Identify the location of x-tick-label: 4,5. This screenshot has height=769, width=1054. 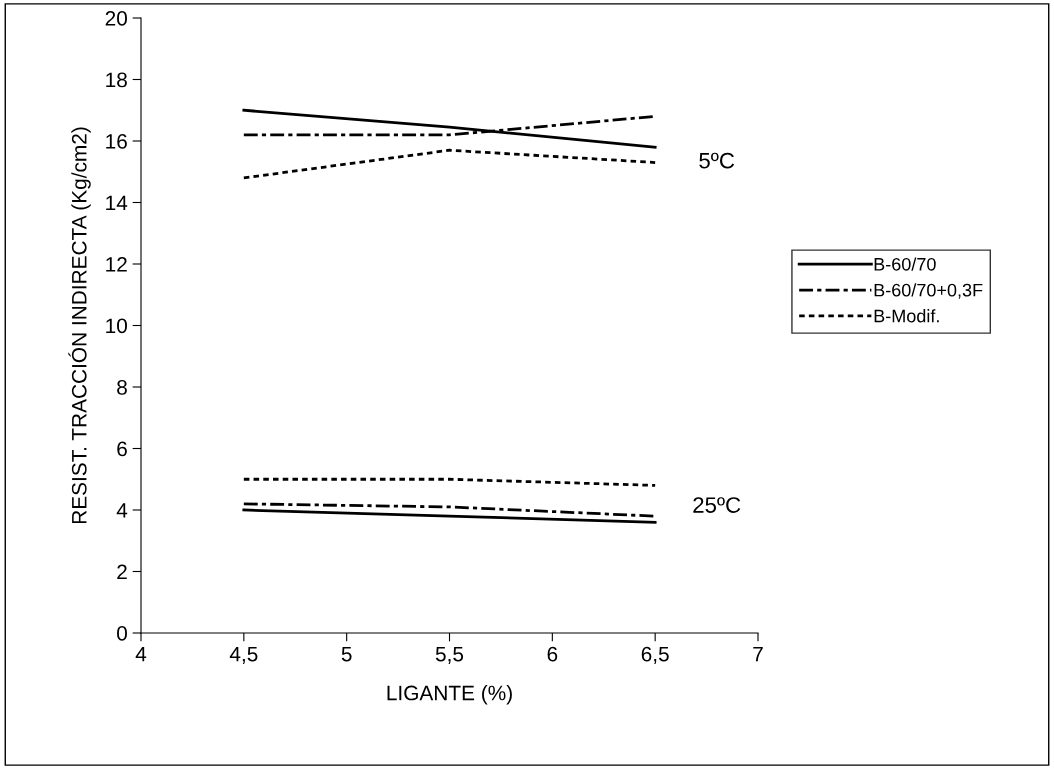
(243, 655).